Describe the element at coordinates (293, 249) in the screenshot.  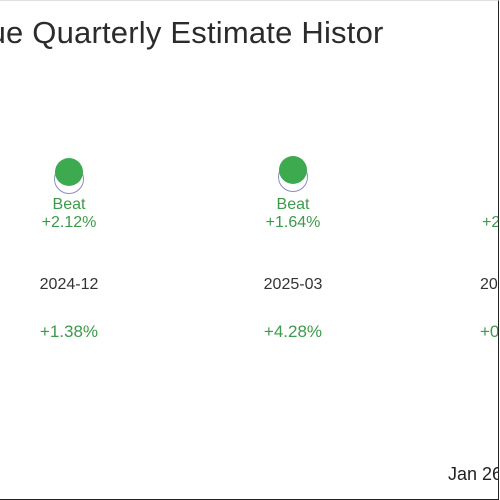
I see `quarter-column: Beat +1.64% 2025-03 +4.28%` at that location.